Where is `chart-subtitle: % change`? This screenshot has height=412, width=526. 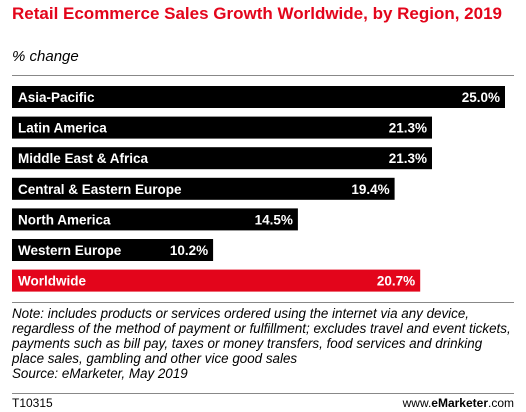 chart-subtitle: % change is located at coordinates (45, 56).